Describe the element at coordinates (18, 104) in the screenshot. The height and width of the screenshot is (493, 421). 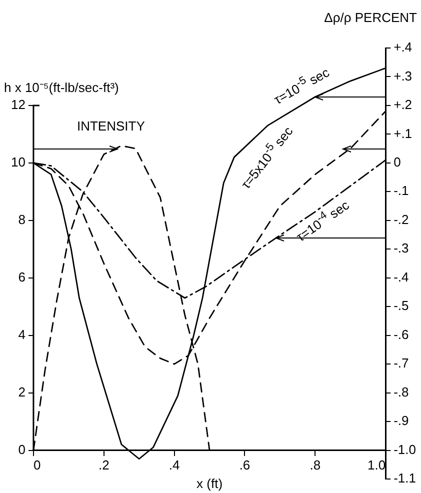
I see `y-tick-label: 12` at that location.